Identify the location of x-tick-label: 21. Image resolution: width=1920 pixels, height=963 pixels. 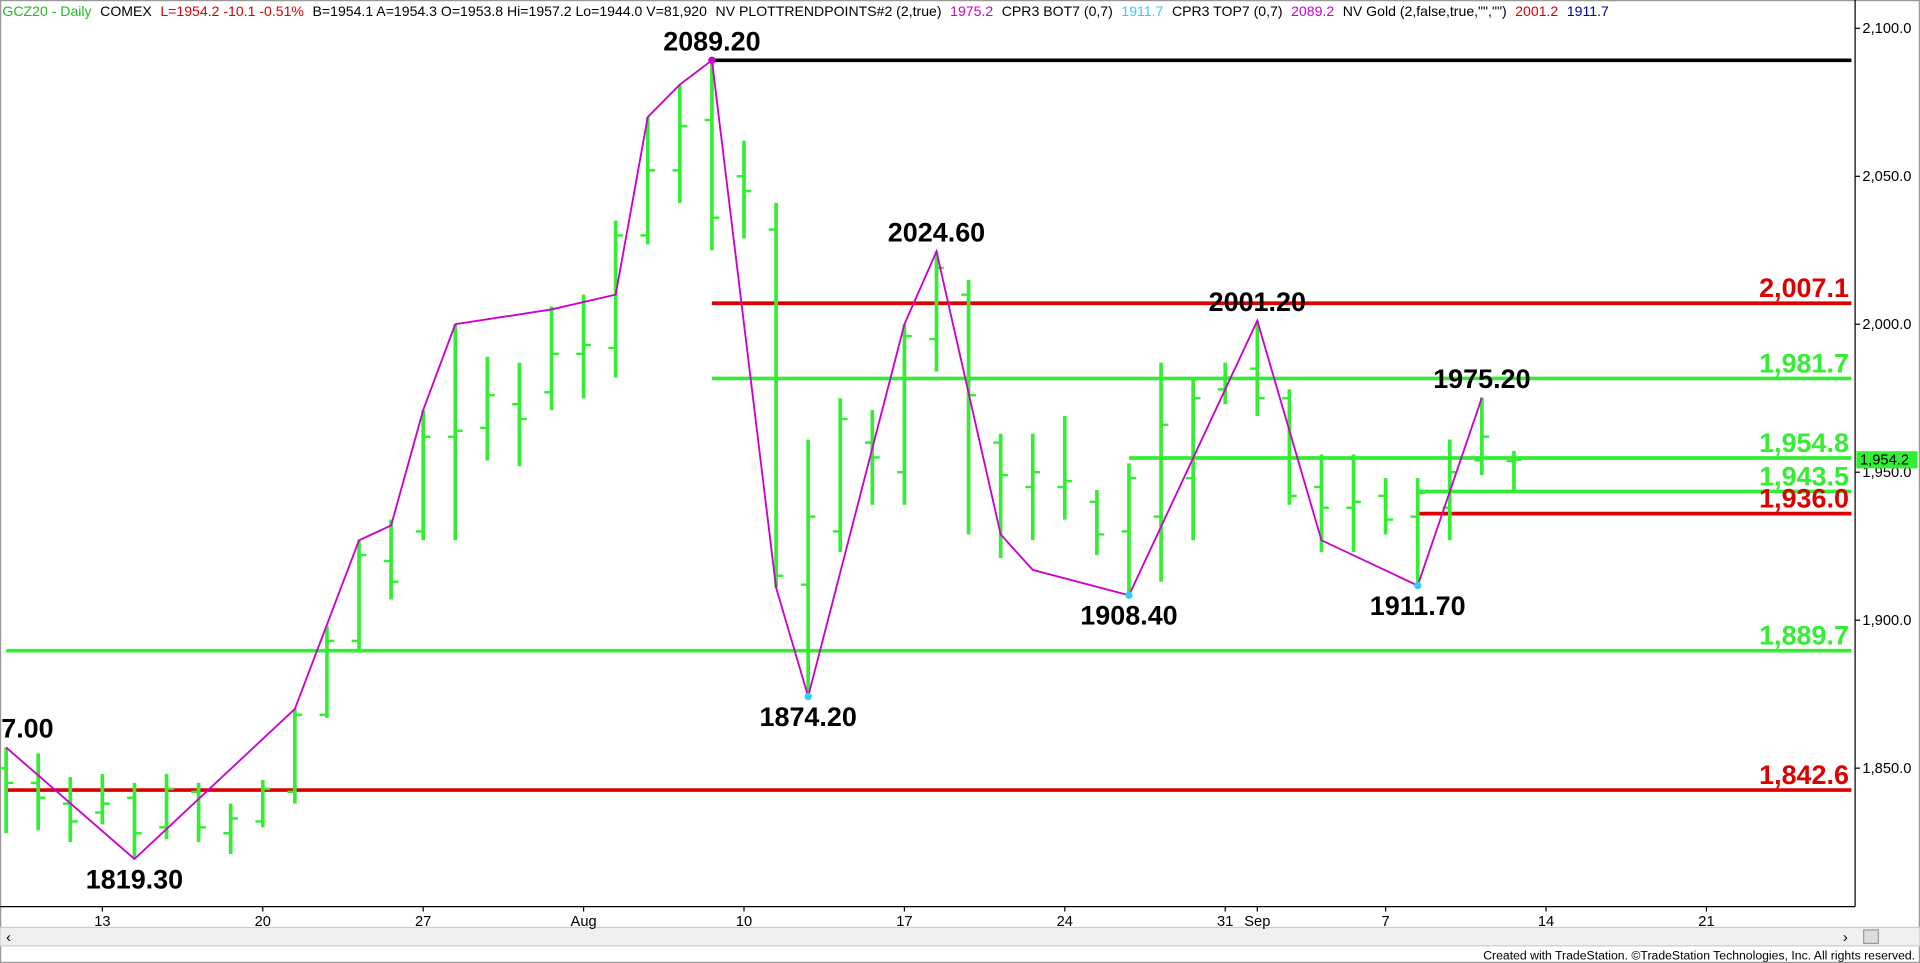
(1706, 922).